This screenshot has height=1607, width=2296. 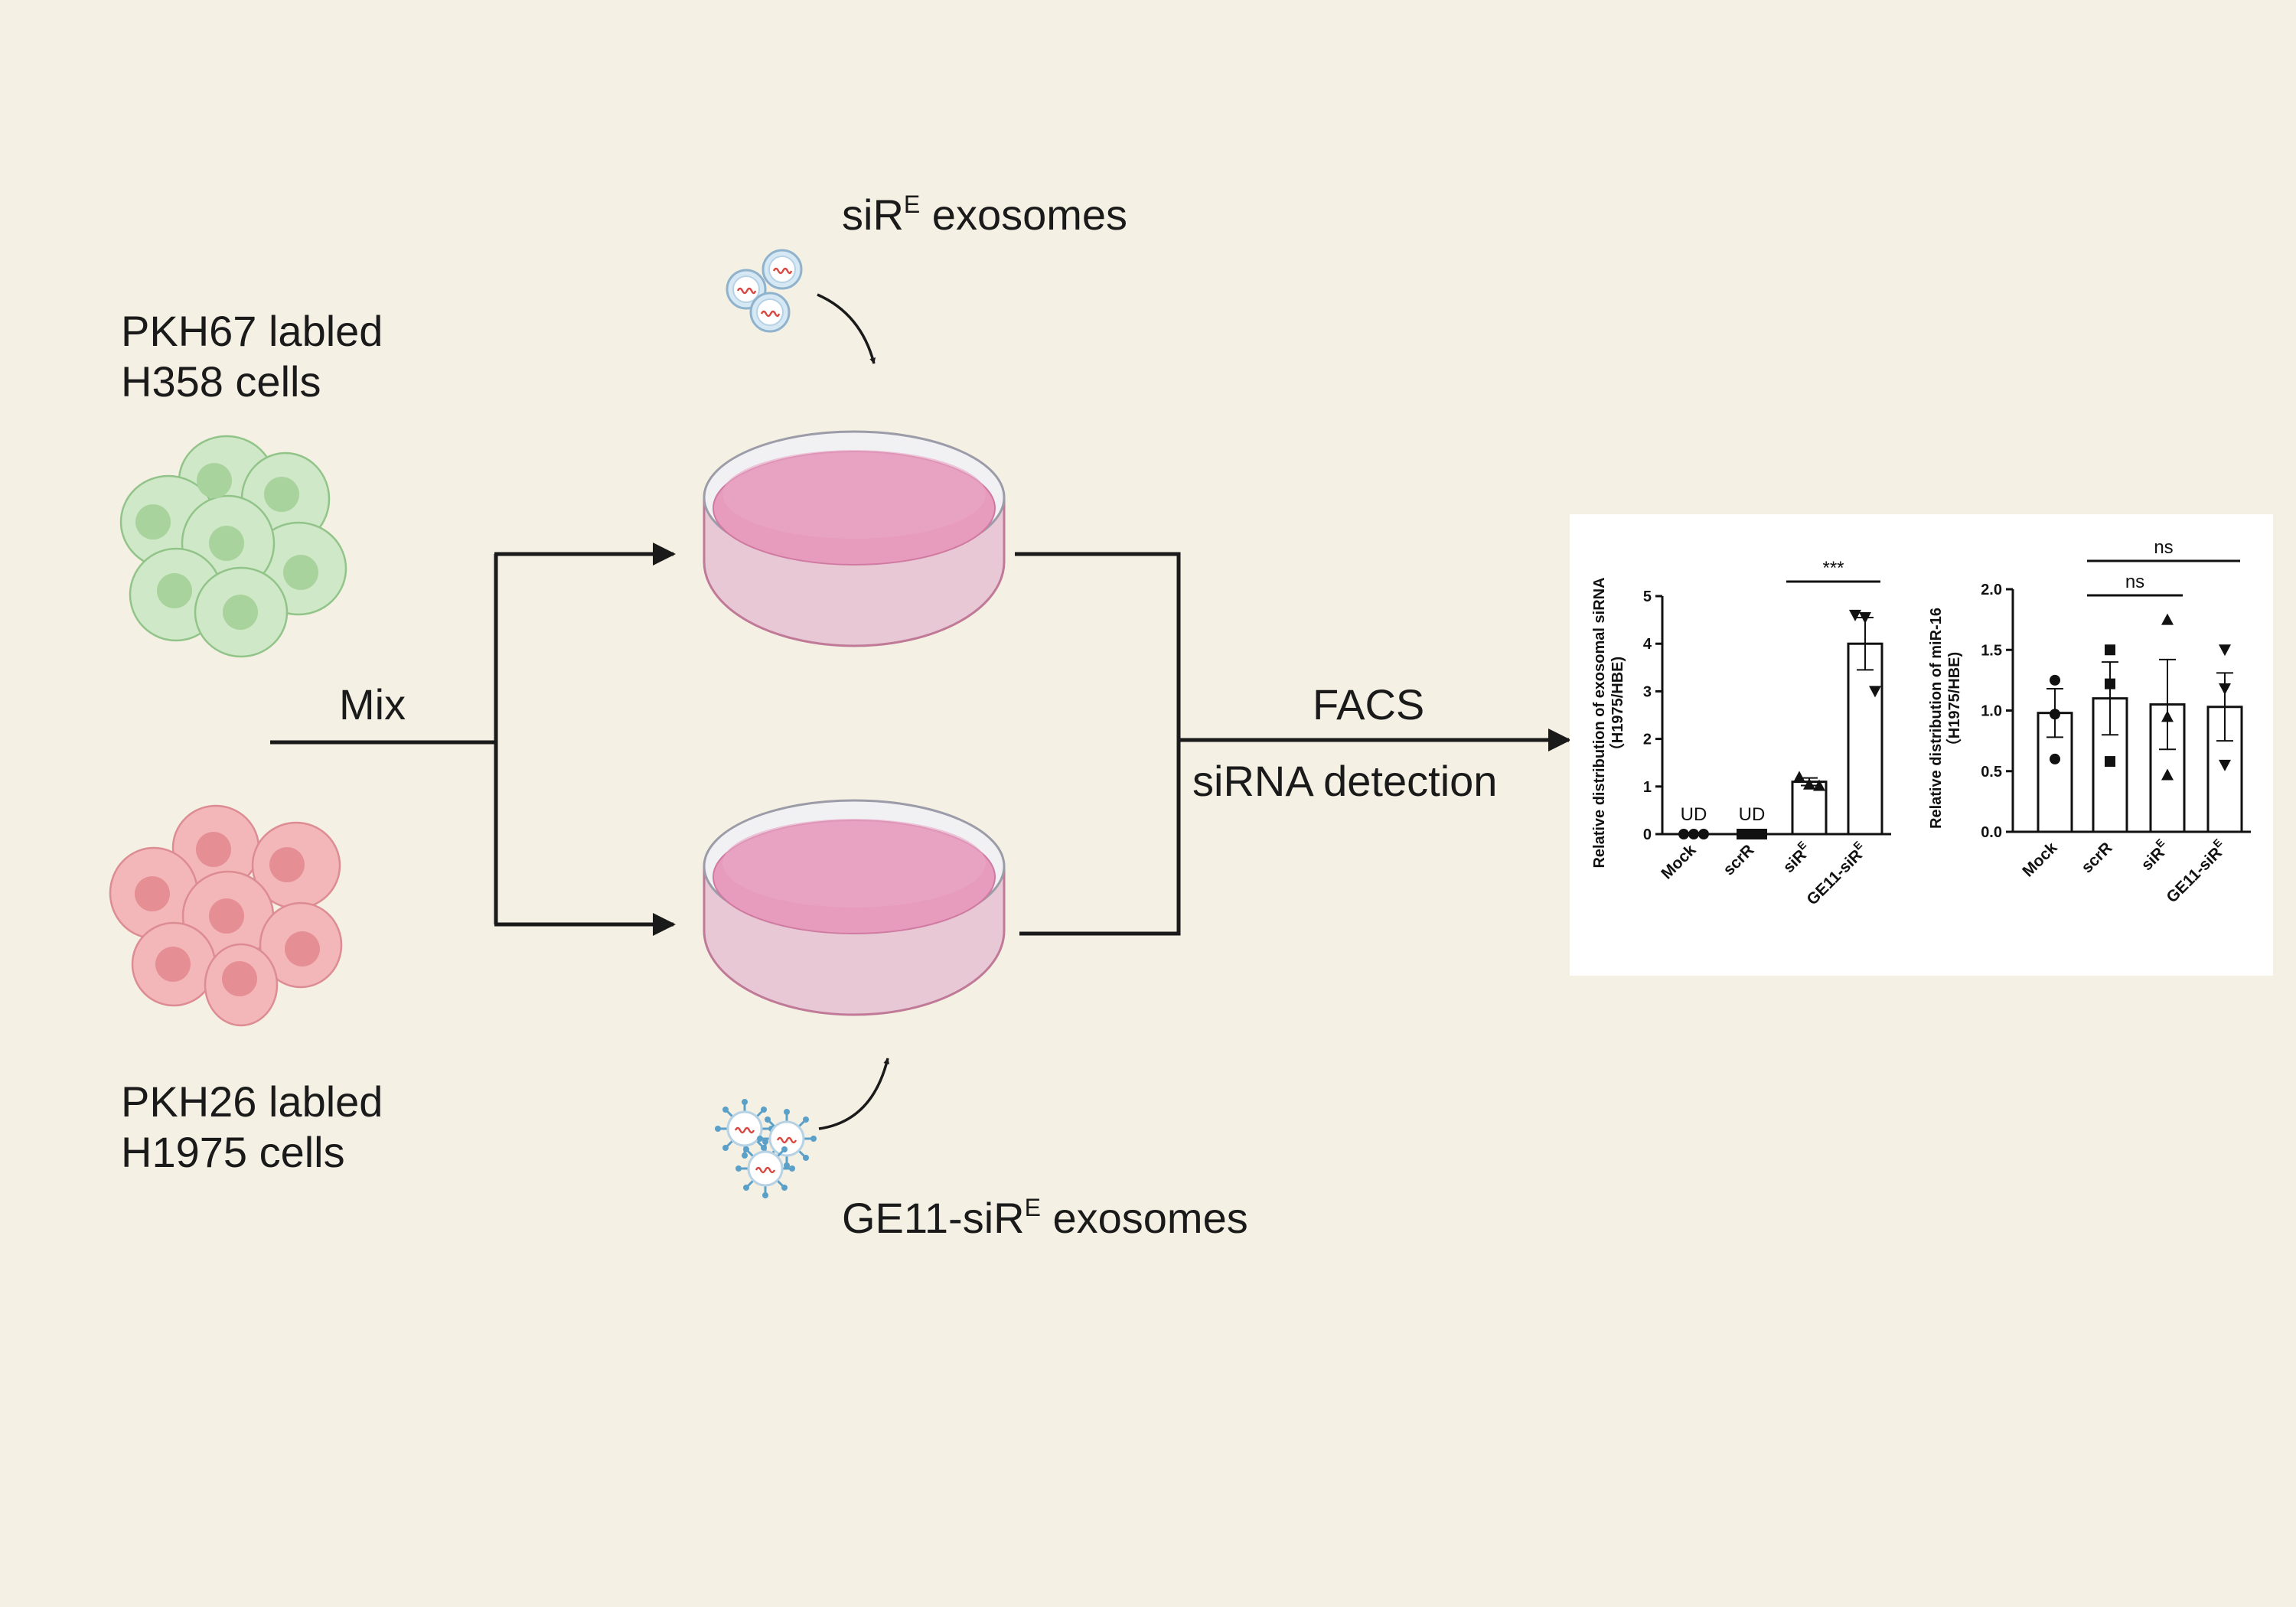 I want to click on top-petri-dish, so click(x=854, y=538).